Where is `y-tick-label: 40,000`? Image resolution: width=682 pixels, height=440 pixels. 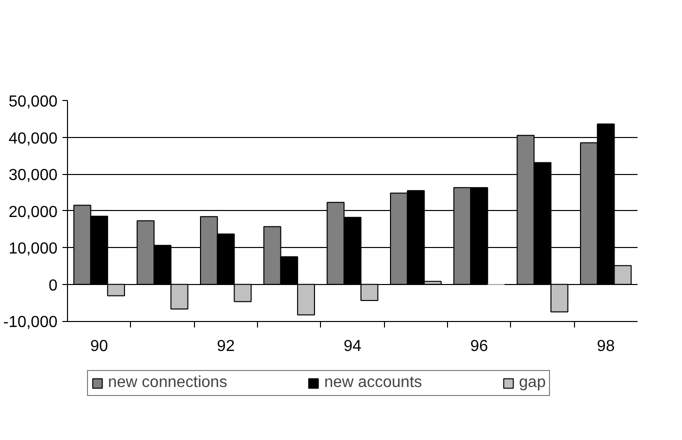
y-tick-label: 40,000 is located at coordinates (33, 139).